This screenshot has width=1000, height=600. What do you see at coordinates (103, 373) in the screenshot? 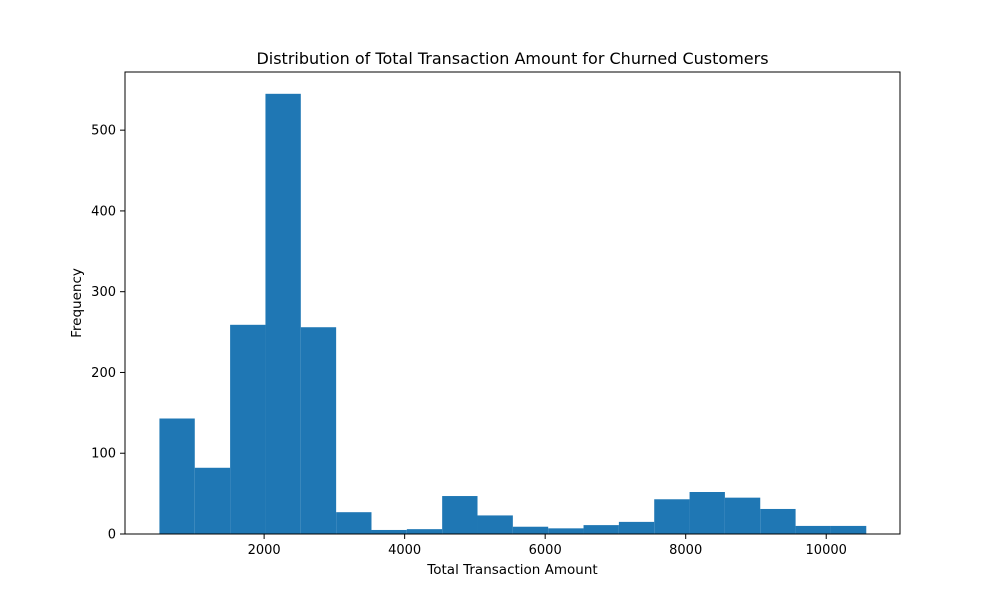
I see `y-tick-label: 200` at bounding box center [103, 373].